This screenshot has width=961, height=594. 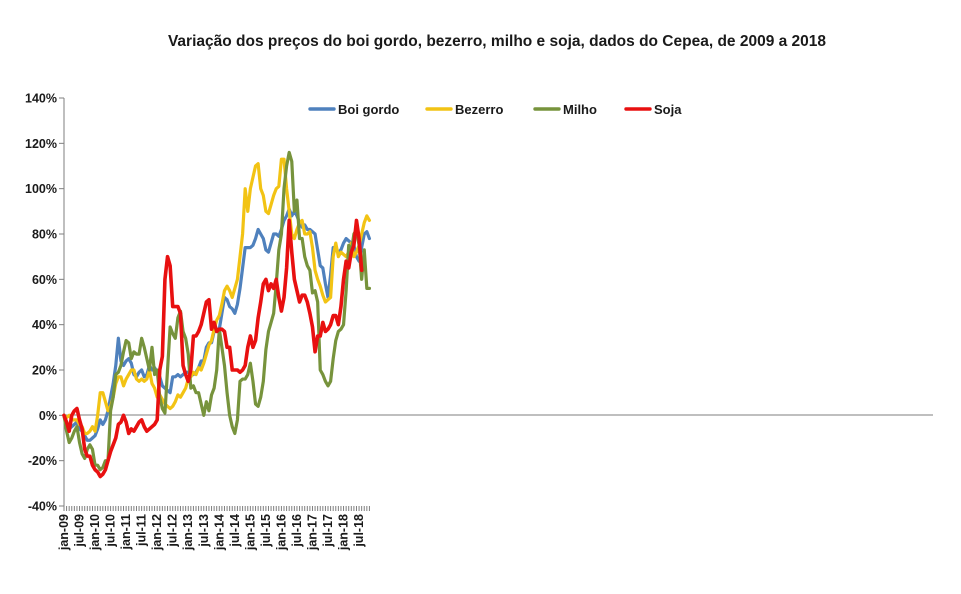 I want to click on x-tick-label: jul-12, so click(x=173, y=531).